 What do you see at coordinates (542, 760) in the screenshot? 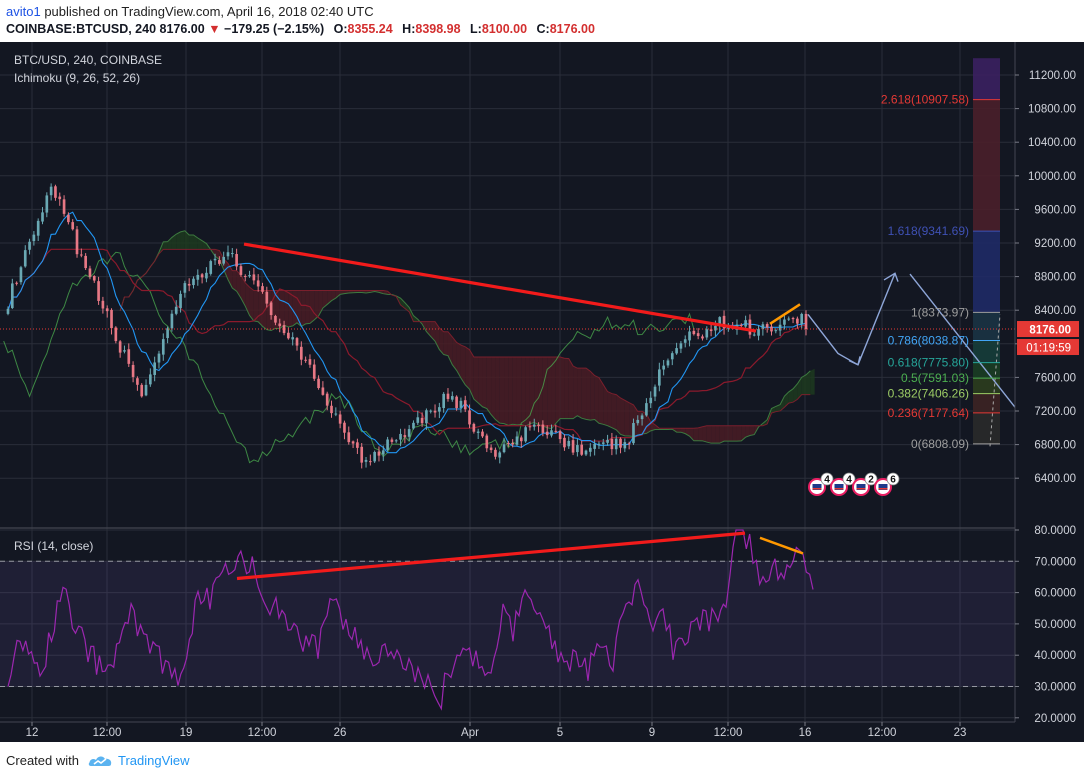
I see `footer: Created with TradingView` at bounding box center [542, 760].